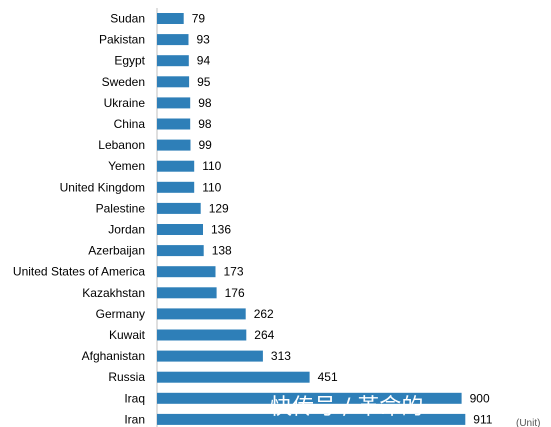  I want to click on bar-germany, so click(201, 314).